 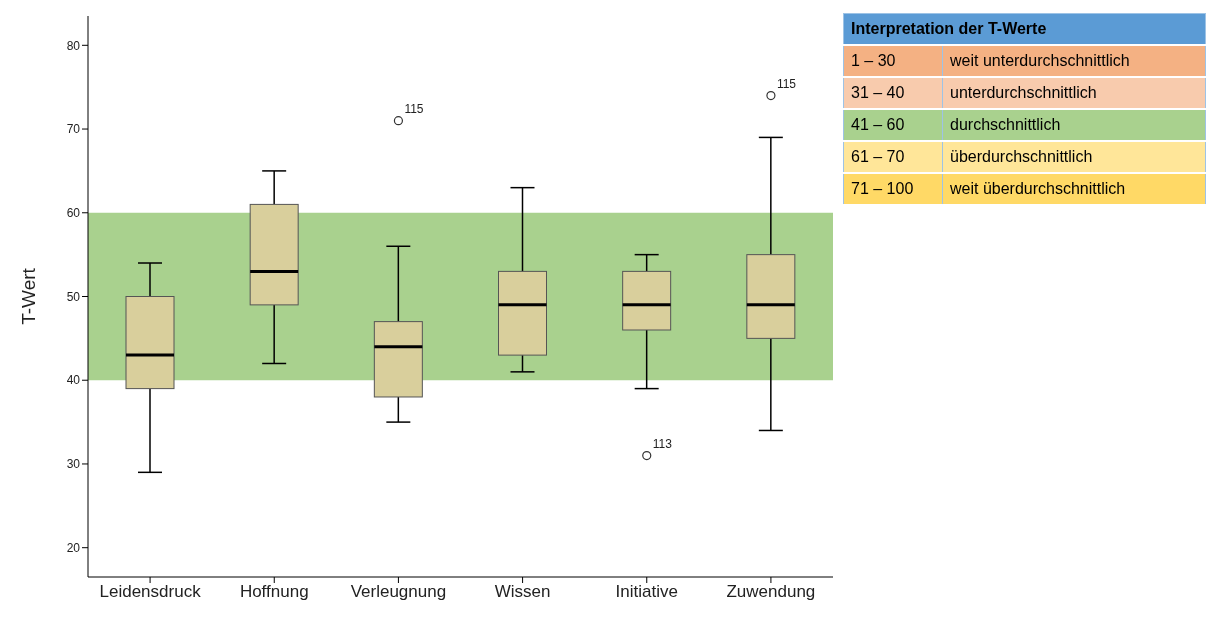 I want to click on y-tick-label: 50, so click(x=73, y=296).